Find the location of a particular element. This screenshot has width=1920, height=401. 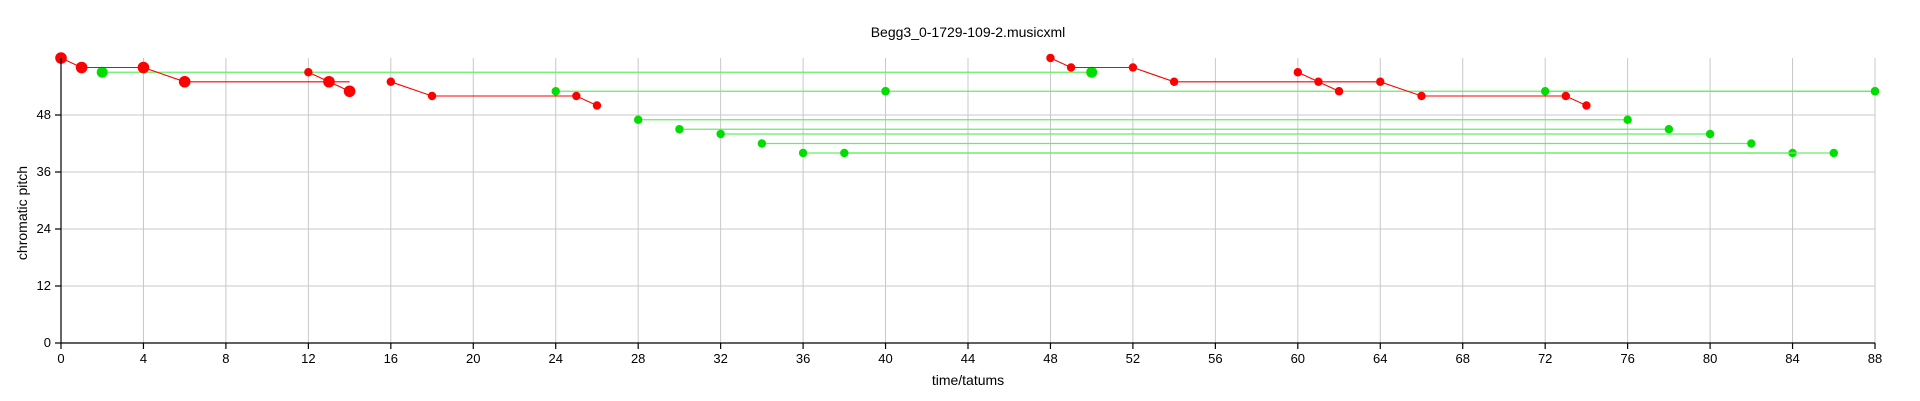

x-tick-label: 28 is located at coordinates (638, 358).